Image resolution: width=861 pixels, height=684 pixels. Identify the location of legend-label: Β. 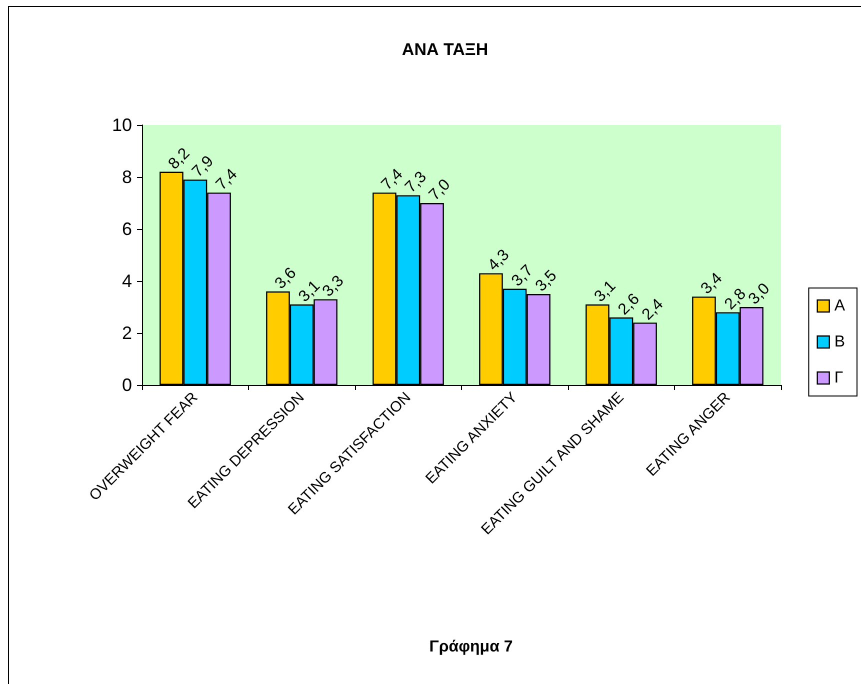
(839, 342).